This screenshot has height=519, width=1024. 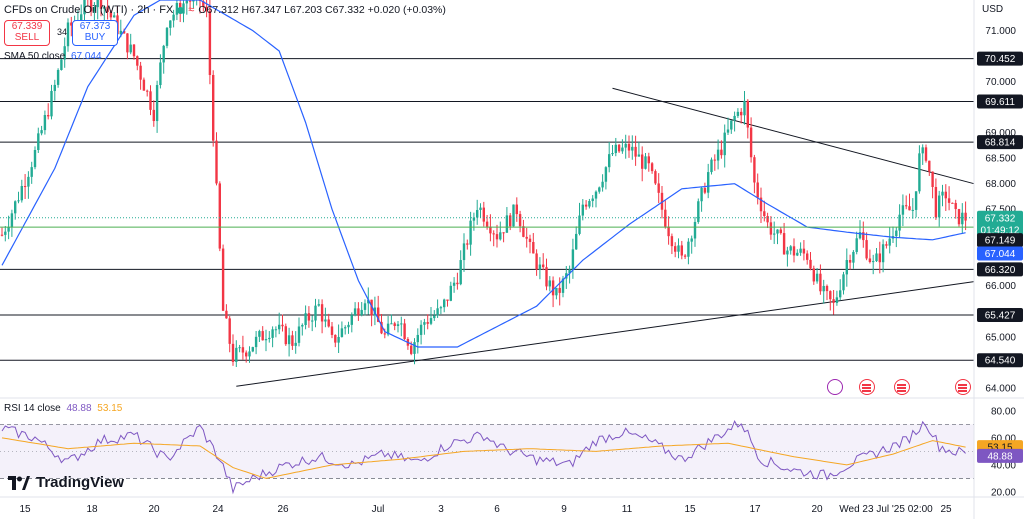 I want to click on price-tick-label: 68.000, so click(x=1000, y=184).